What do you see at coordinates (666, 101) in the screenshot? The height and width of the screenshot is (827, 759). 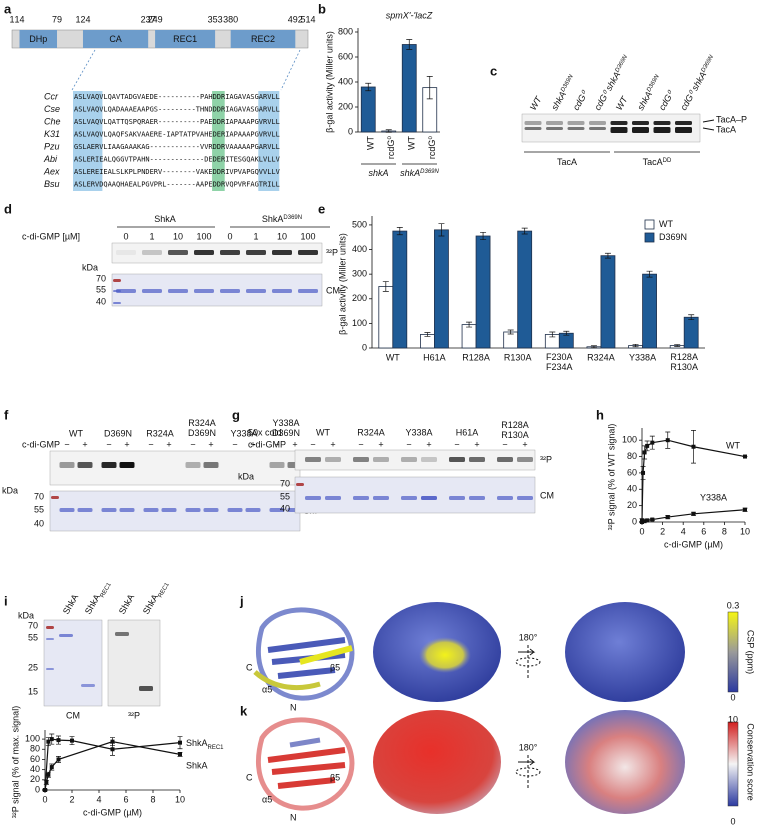 I see `label-base: cdG⁰` at bounding box center [666, 101].